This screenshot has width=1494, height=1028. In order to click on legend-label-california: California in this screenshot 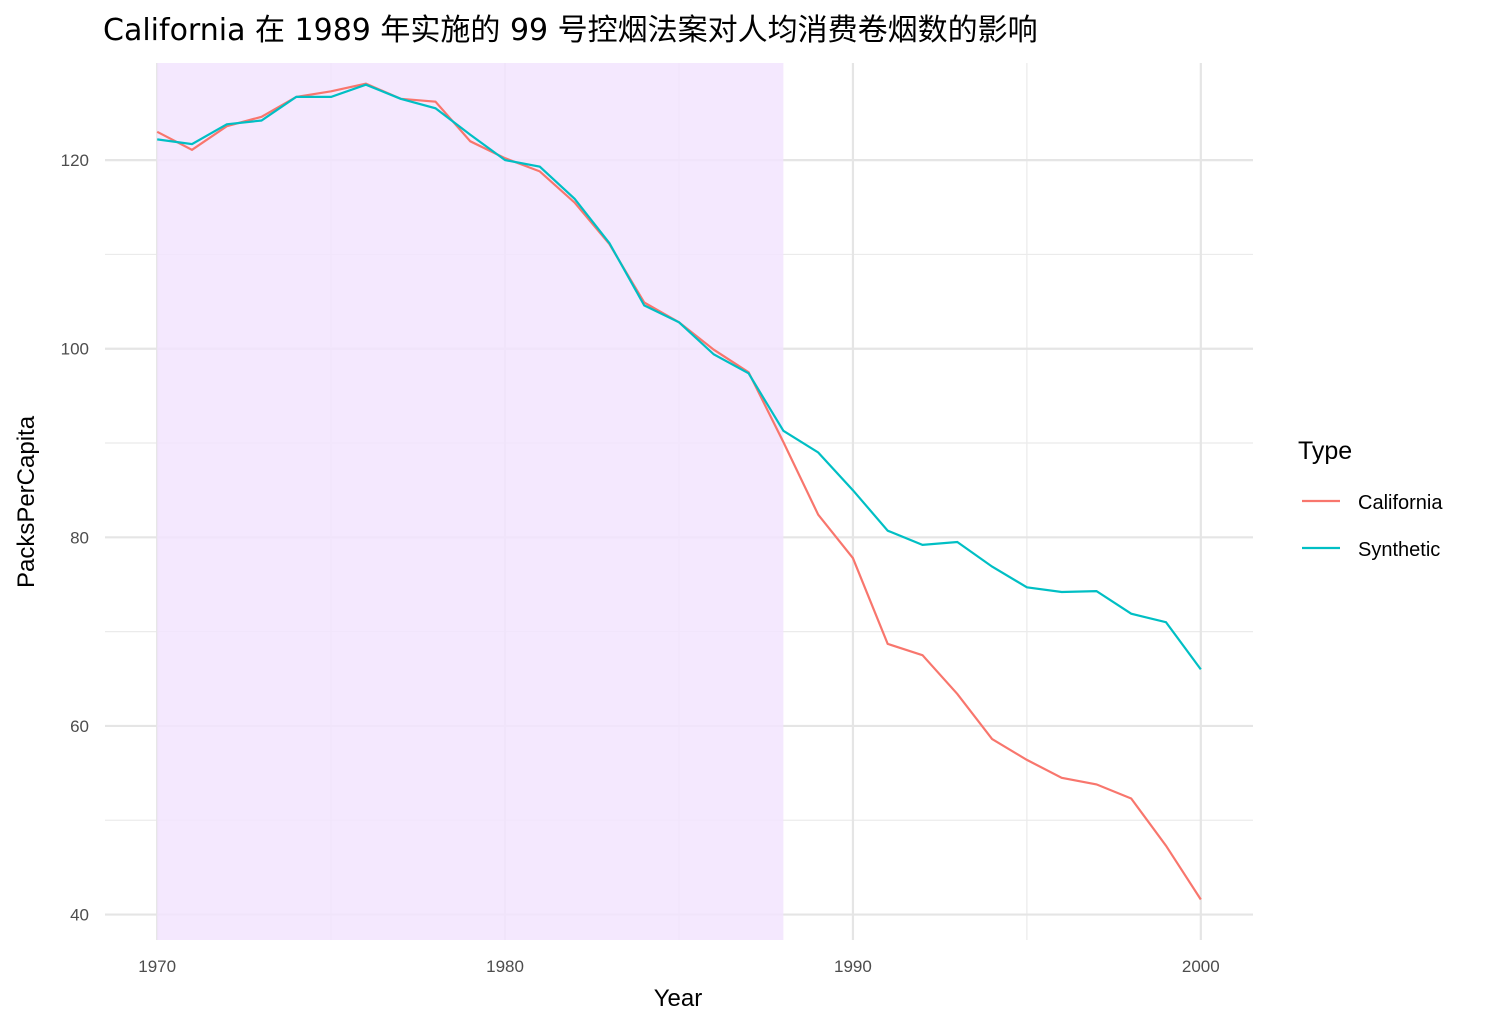, I will do `click(1400, 503)`.